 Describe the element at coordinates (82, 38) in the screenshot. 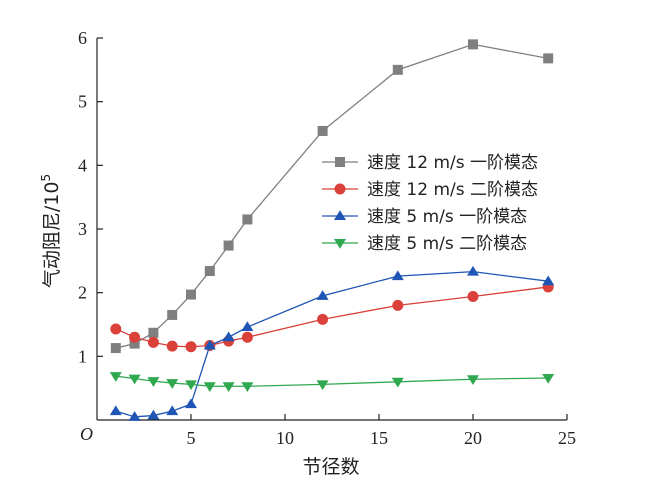

I see `y-tick-label: 6` at that location.